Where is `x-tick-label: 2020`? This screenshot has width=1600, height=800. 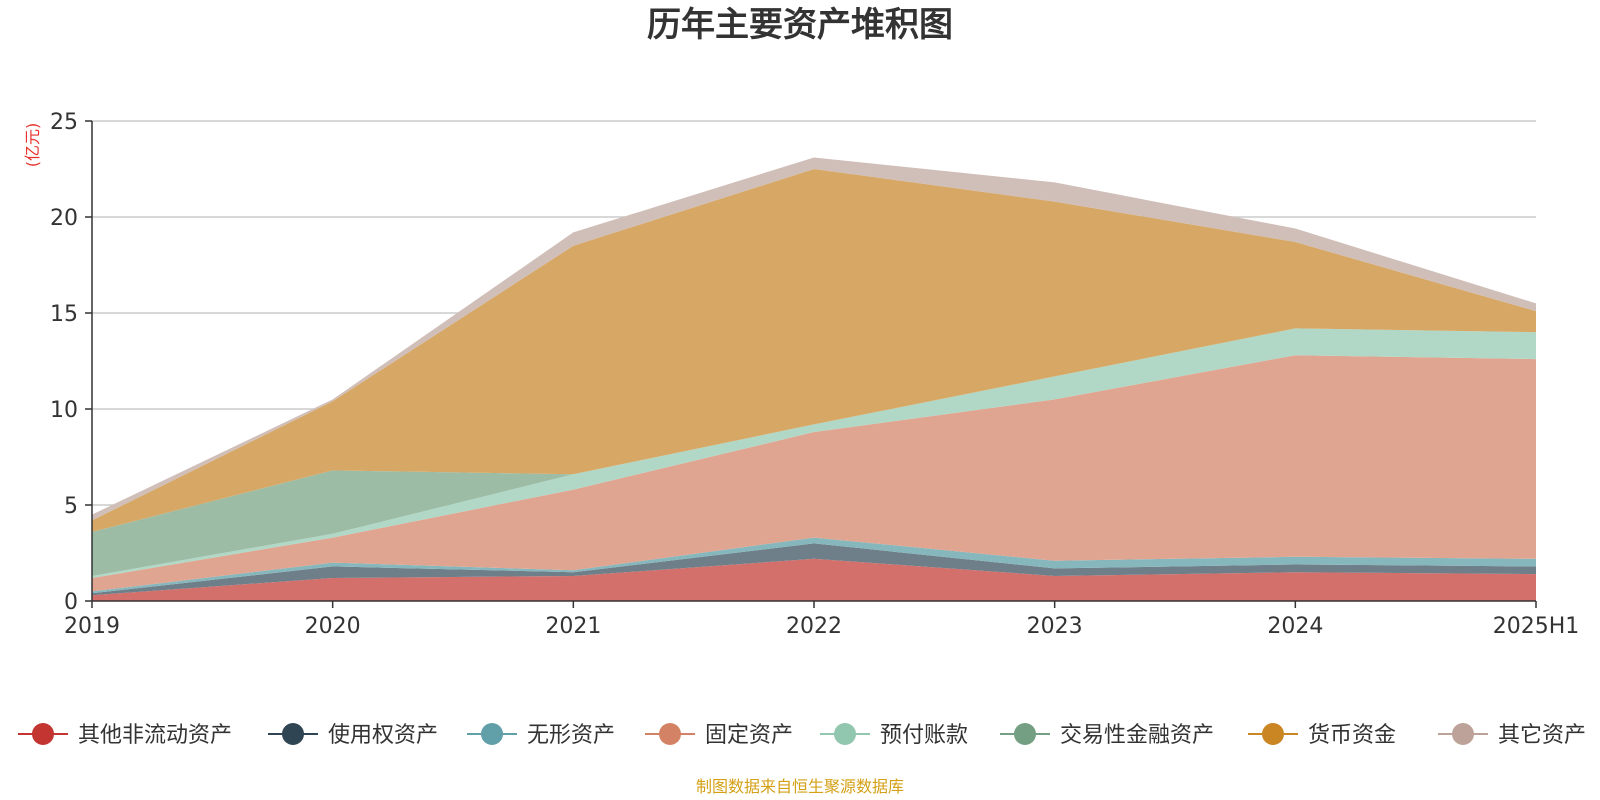 x-tick-label: 2020 is located at coordinates (333, 626).